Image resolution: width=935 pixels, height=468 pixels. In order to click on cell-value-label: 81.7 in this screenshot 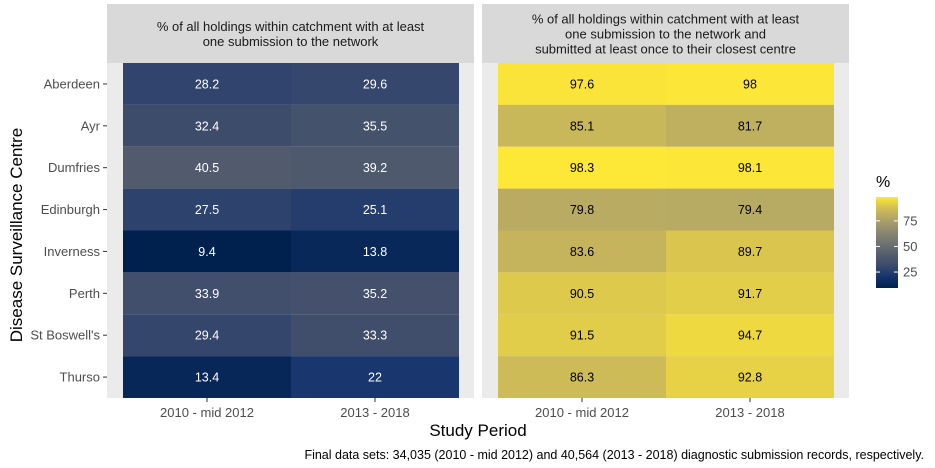, I will do `click(750, 126)`.